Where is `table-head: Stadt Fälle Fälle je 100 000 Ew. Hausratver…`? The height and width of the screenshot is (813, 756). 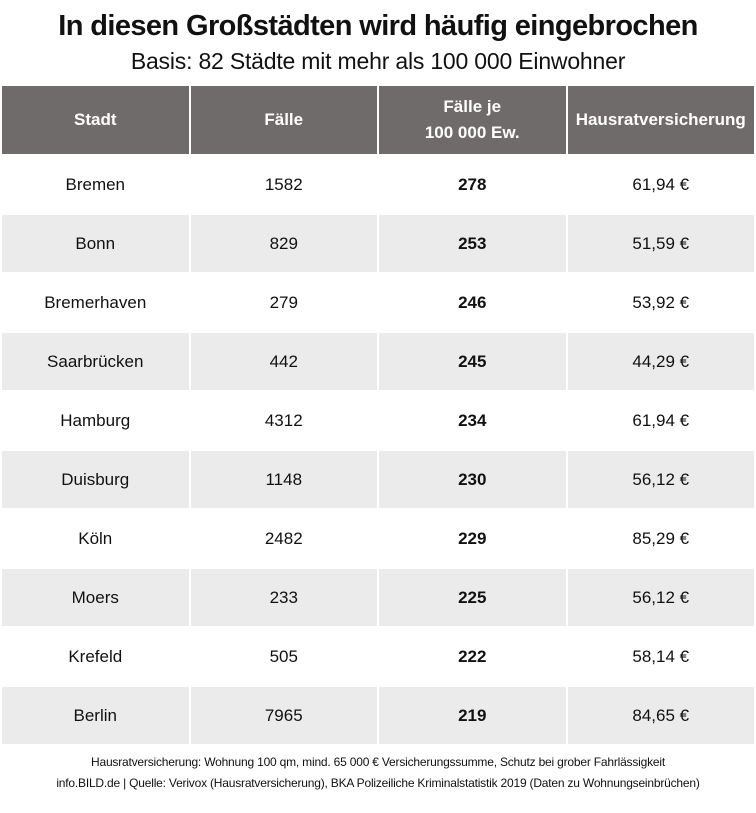 table-head: Stadt Fälle Fälle je 100 000 Ew. Hausratver… is located at coordinates (378, 120).